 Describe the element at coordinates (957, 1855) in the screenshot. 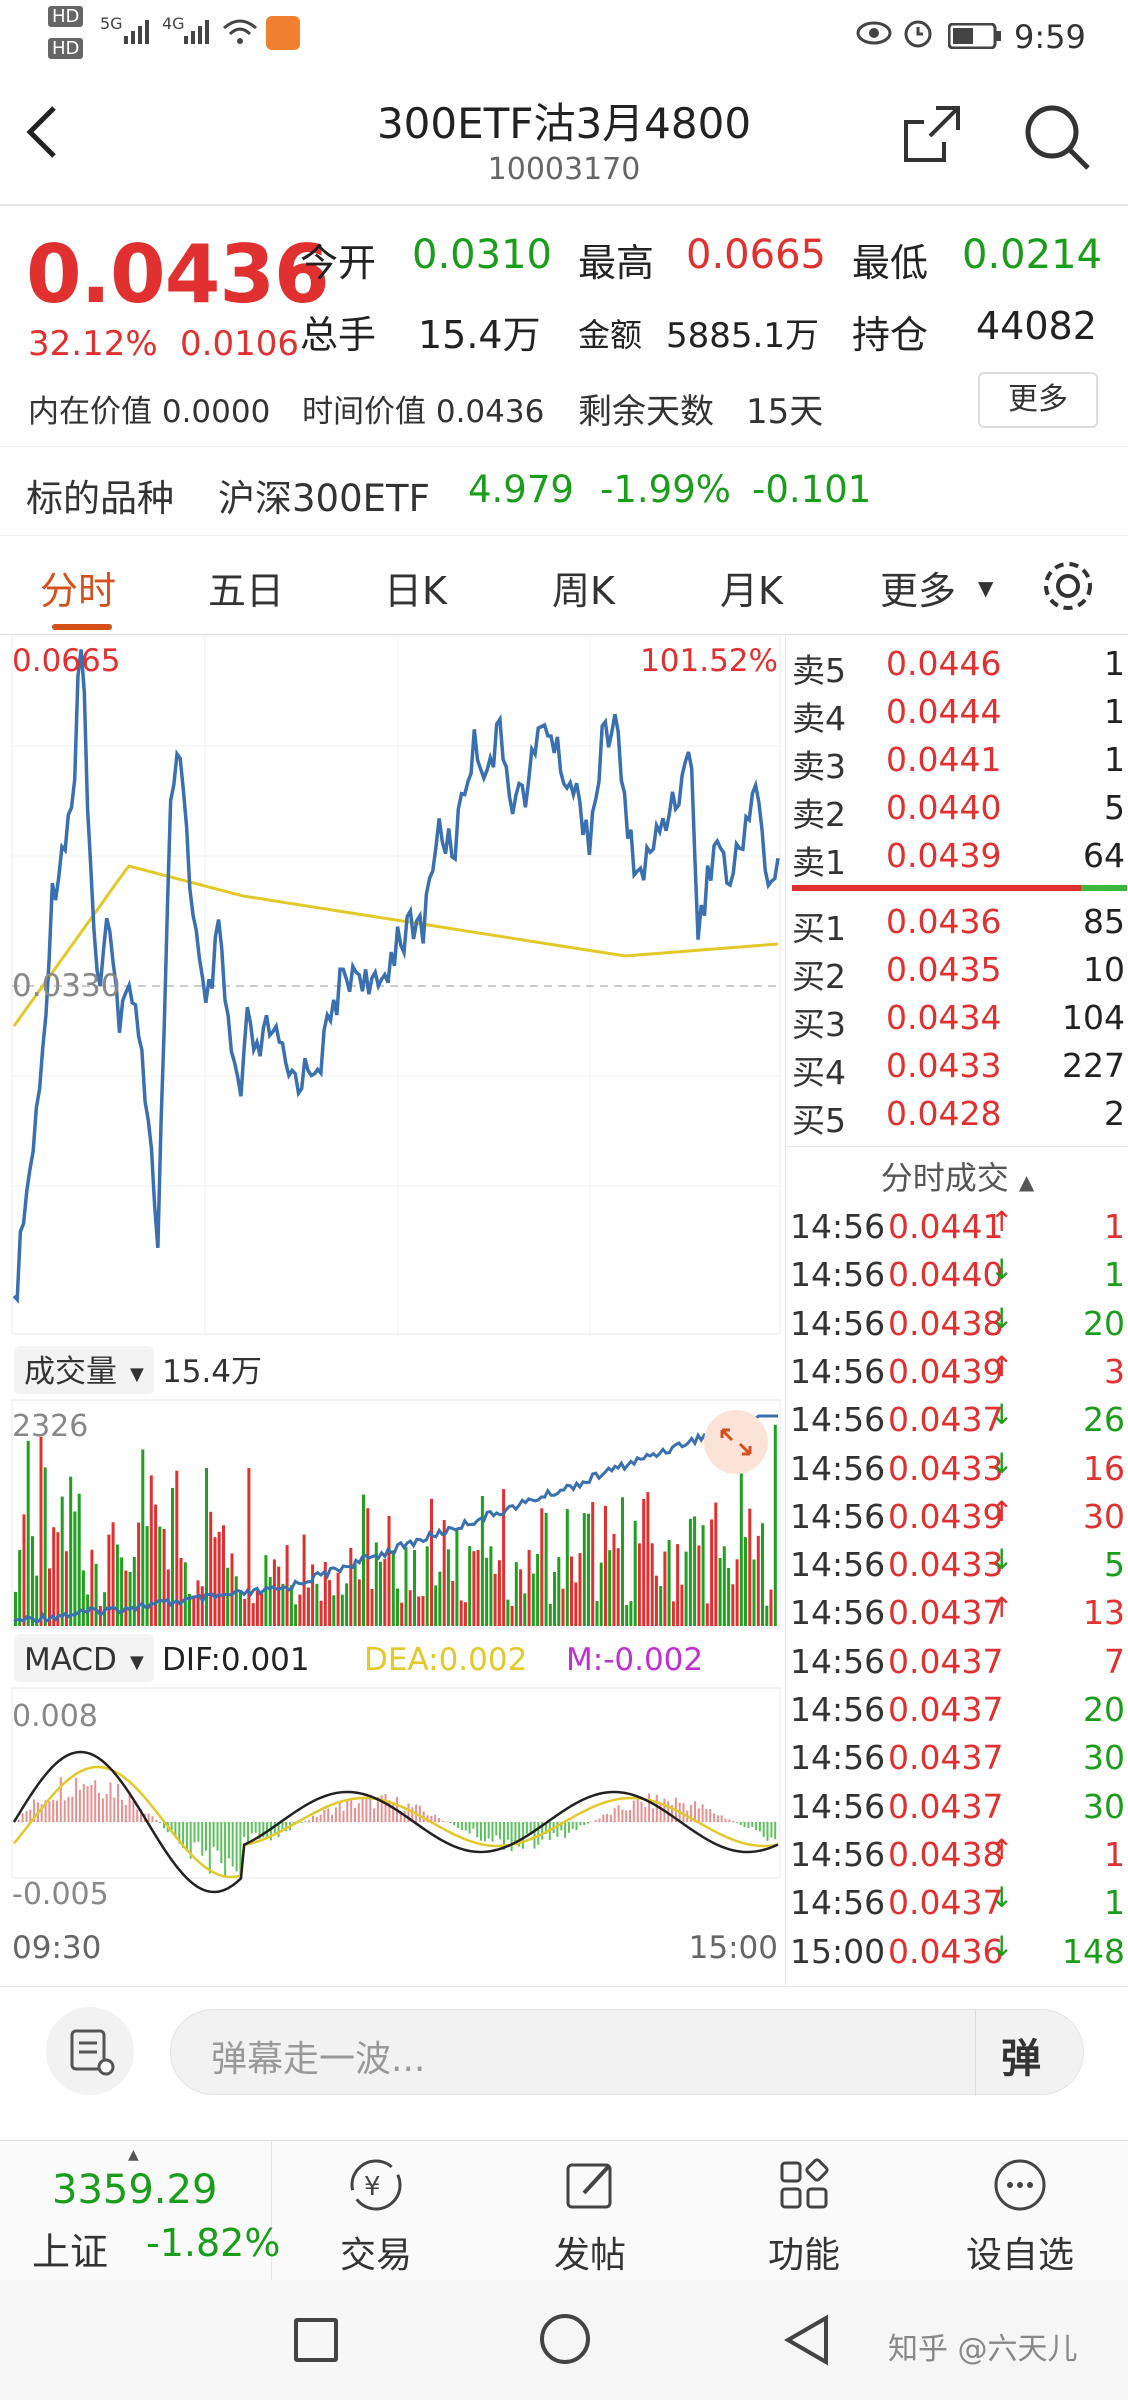

I see `tick-row: 14:56 0.0438 ↑ 1` at that location.